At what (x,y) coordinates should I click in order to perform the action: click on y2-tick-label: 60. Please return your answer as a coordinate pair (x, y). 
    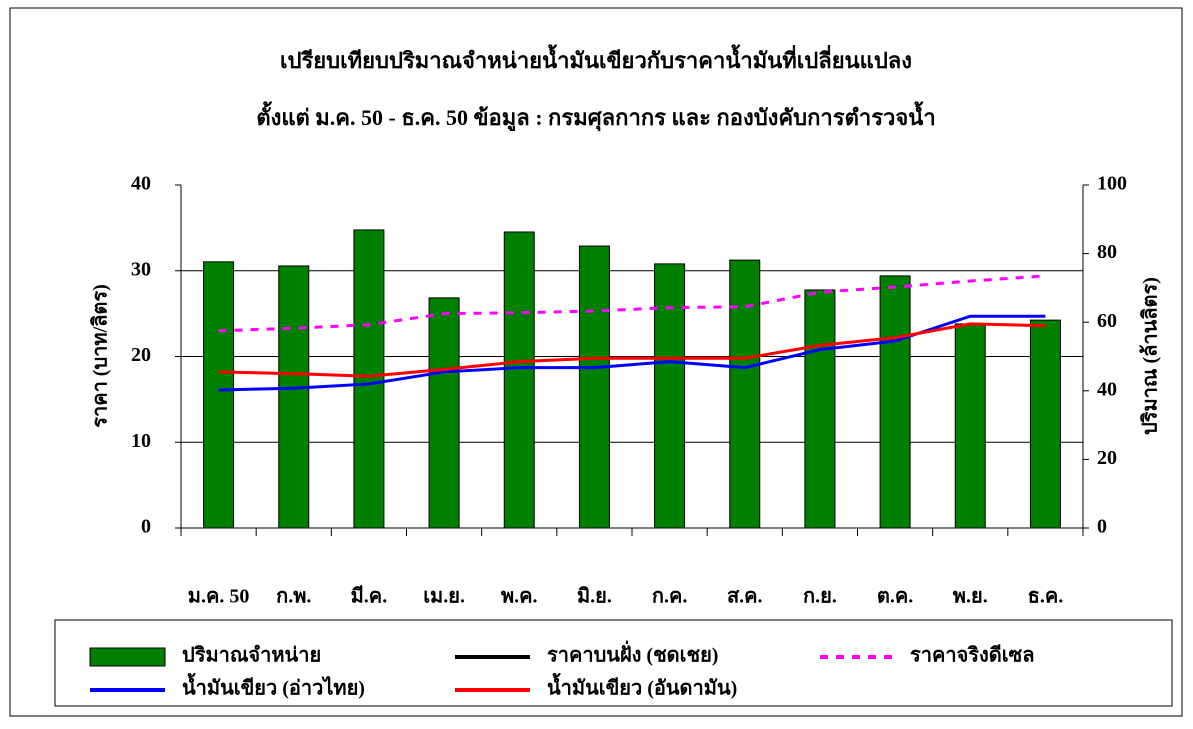
    Looking at the image, I should click on (1107, 321).